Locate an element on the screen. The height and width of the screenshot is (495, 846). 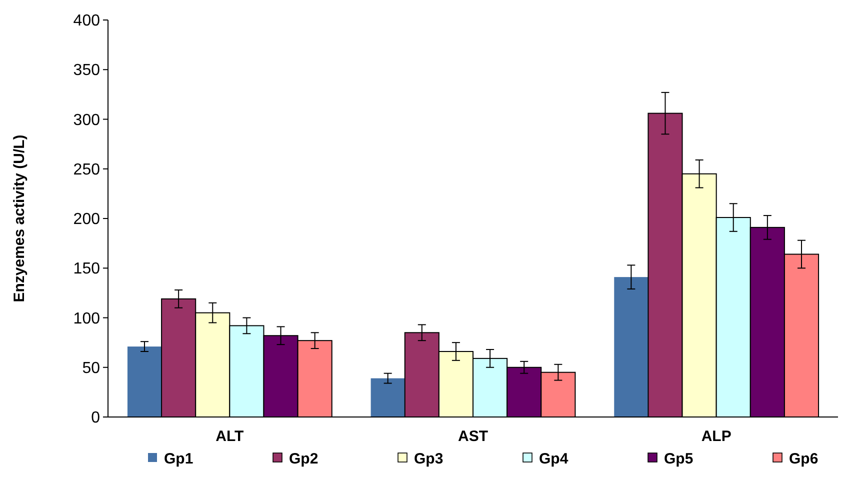
y-tick-label: 150 is located at coordinates (86, 269).